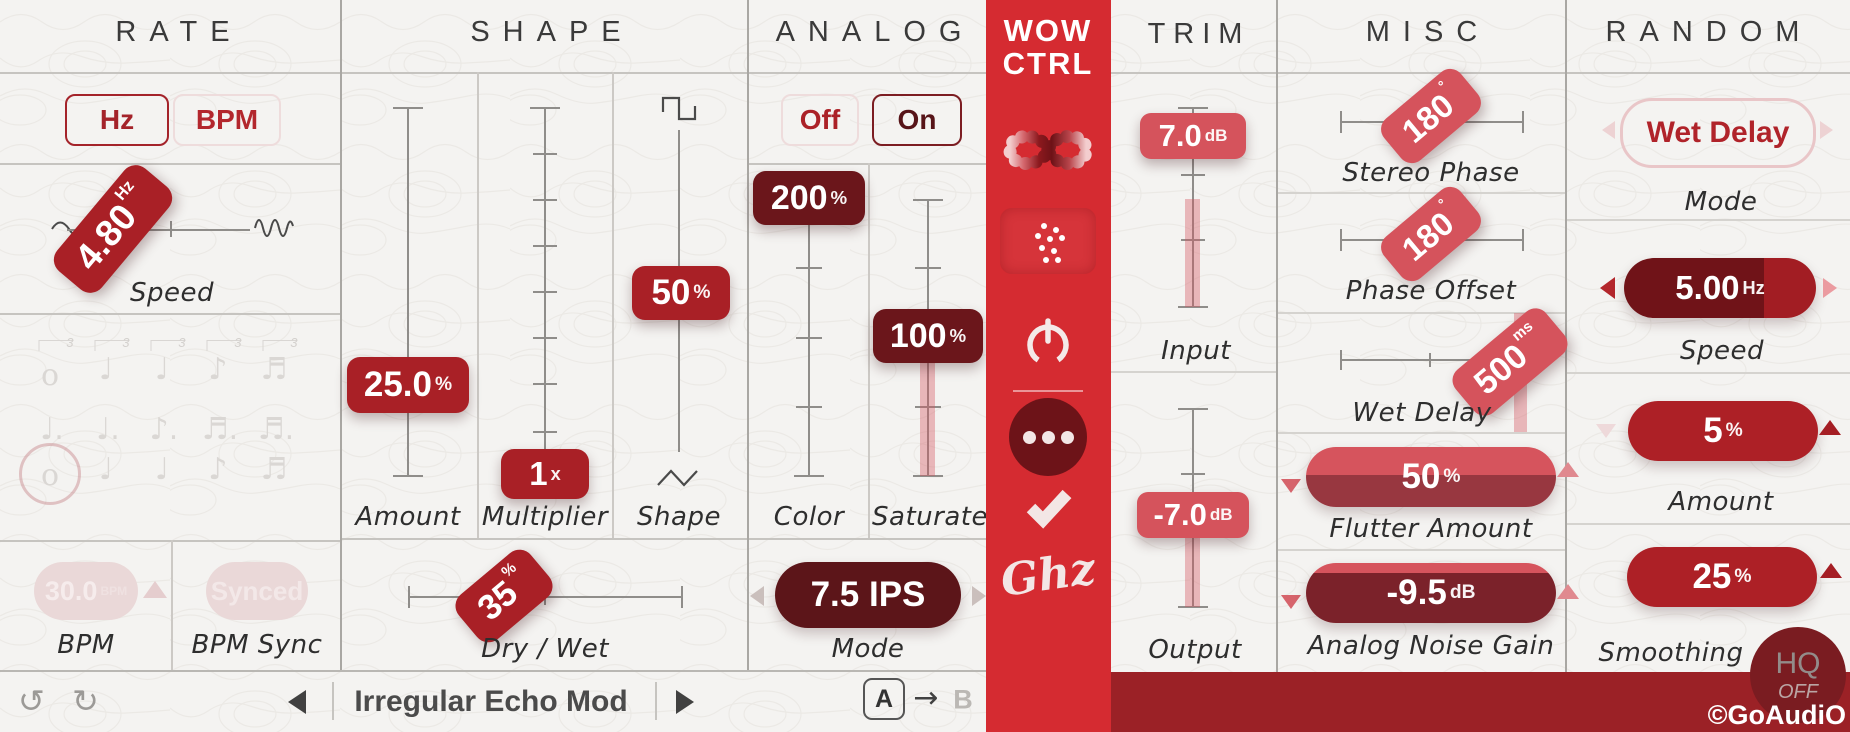 This screenshot has width=1850, height=732. Describe the element at coordinates (1568, 469) in the screenshot. I see `flutter-increment-icon` at that location.